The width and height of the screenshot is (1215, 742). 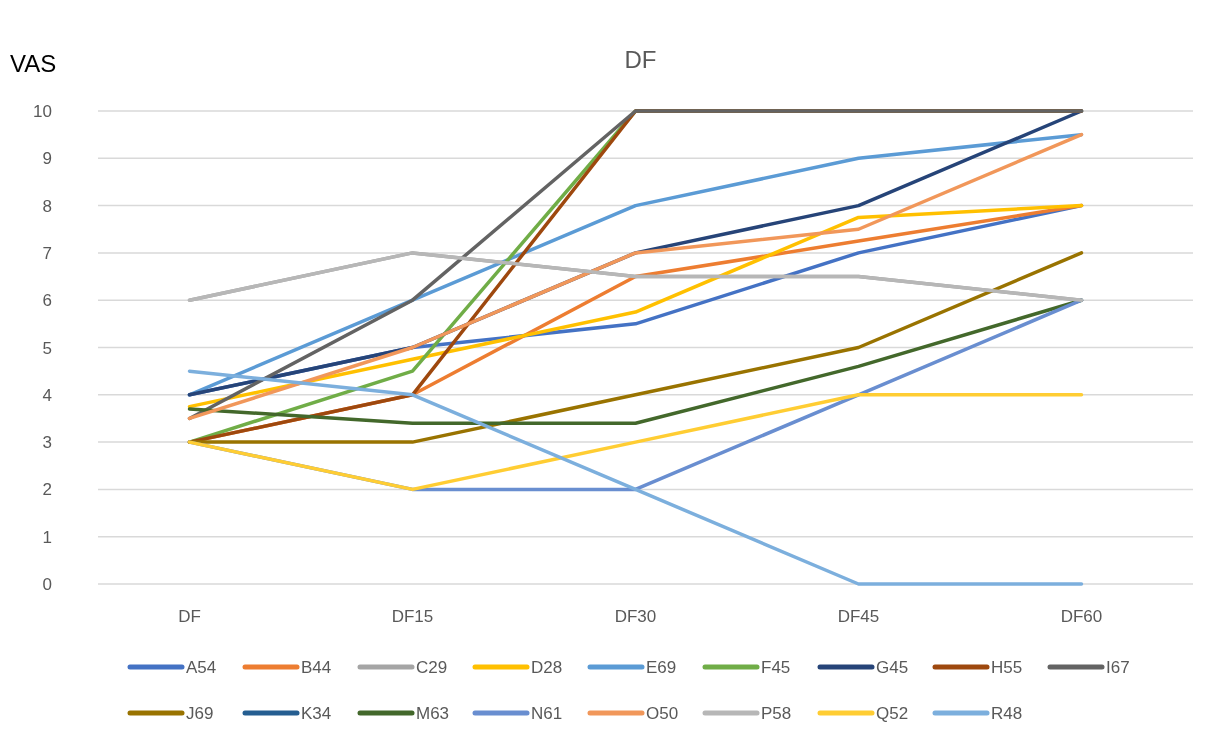 I want to click on y-tick-label: 4, so click(x=47, y=395).